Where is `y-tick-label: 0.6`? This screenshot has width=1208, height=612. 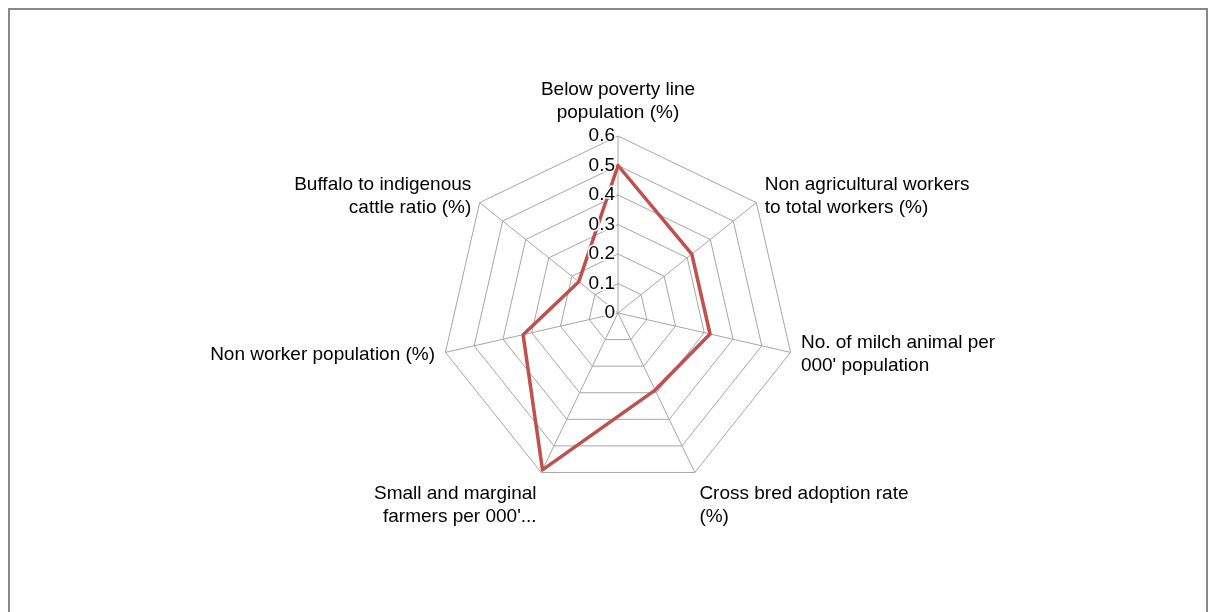
y-tick-label: 0.6 is located at coordinates (601, 135).